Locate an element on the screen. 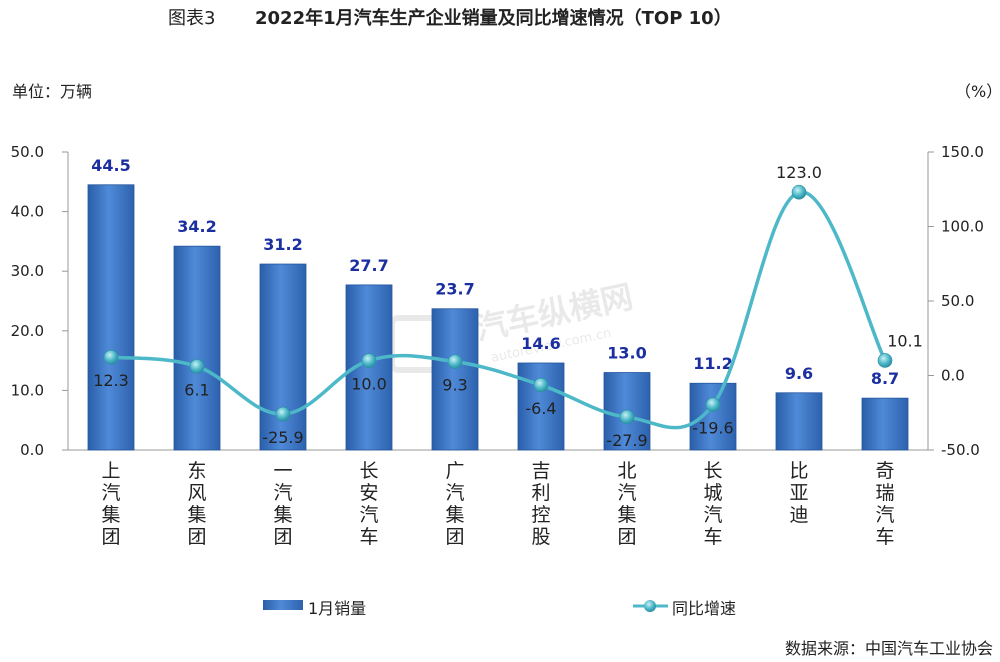  category-label: 长安汽车 is located at coordinates (368, 504).